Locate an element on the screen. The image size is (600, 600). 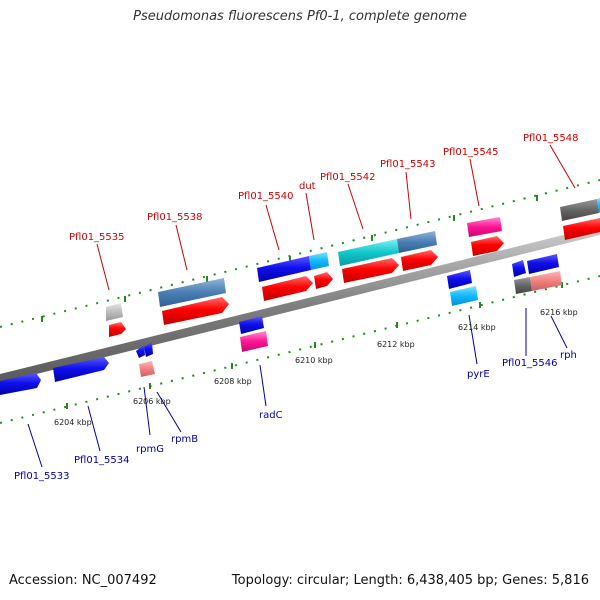
gene-label: Pfl01_5543 is located at coordinates (408, 164).